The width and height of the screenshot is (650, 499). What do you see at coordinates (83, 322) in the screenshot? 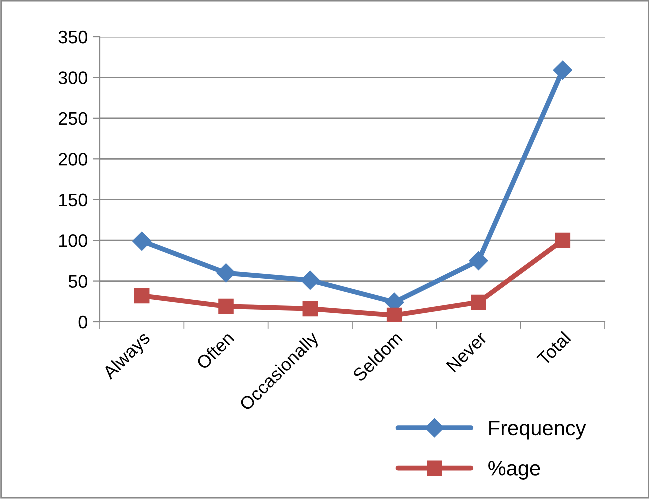
I see `y-tick-label: 0` at bounding box center [83, 322].